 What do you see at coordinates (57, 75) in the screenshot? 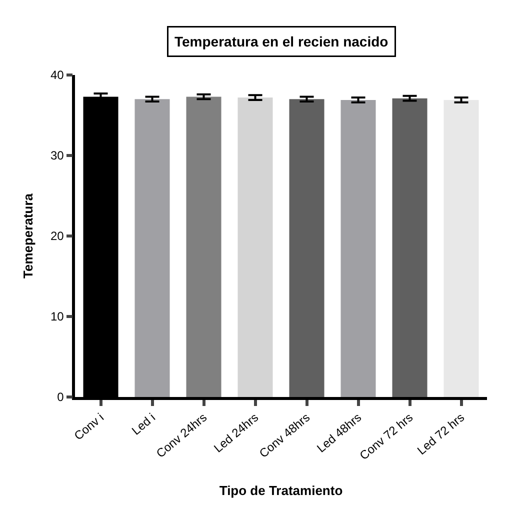
I see `y-tick-label: 40` at bounding box center [57, 75].